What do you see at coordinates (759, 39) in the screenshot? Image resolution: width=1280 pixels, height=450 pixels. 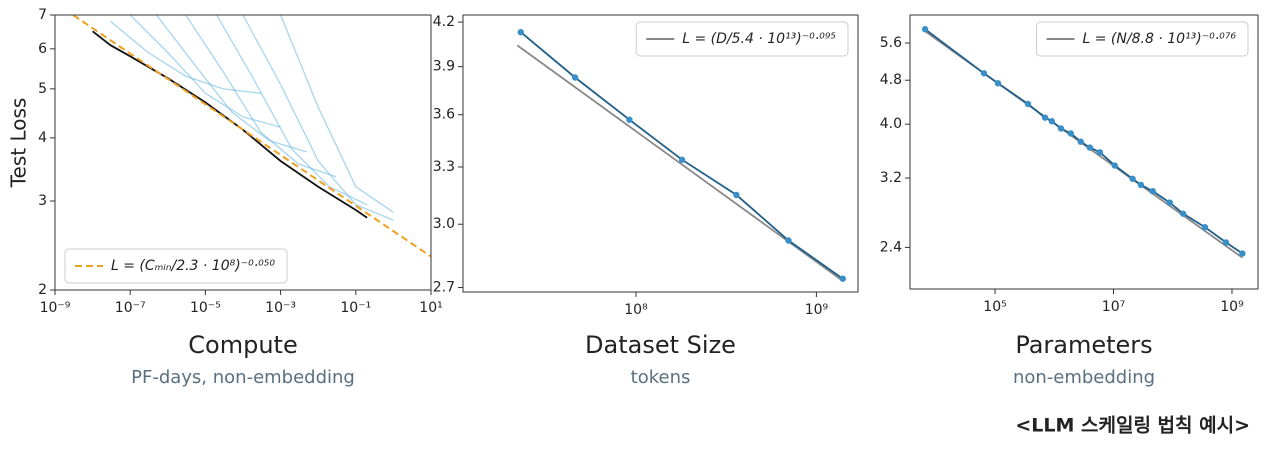 I see `legend-label: L = (D/5.4 · 10¹³)⁻⁰·⁰⁹⁵` at bounding box center [759, 39].